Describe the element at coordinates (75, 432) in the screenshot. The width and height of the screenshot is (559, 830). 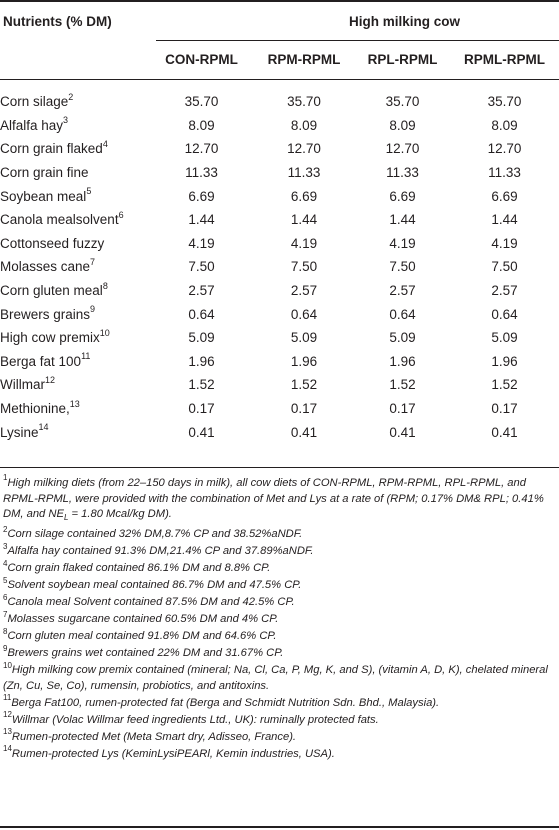
I see `row-name: Lysine14` at that location.